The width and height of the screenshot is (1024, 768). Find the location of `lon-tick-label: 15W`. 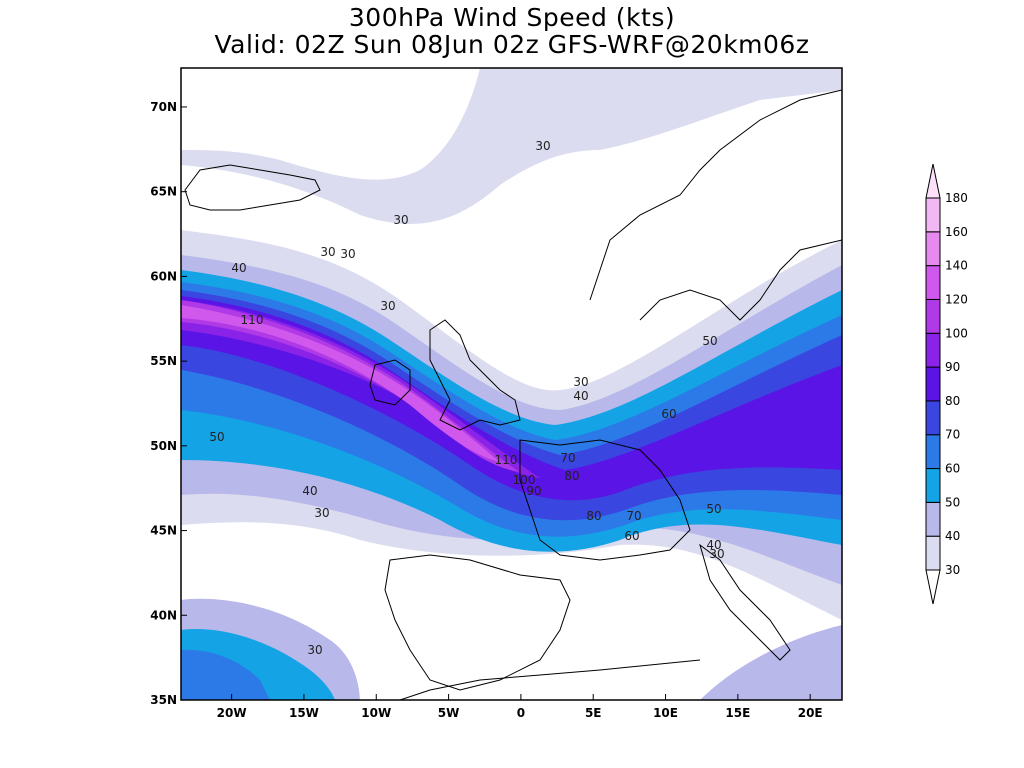

lon-tick-label: 15W is located at coordinates (304, 713).